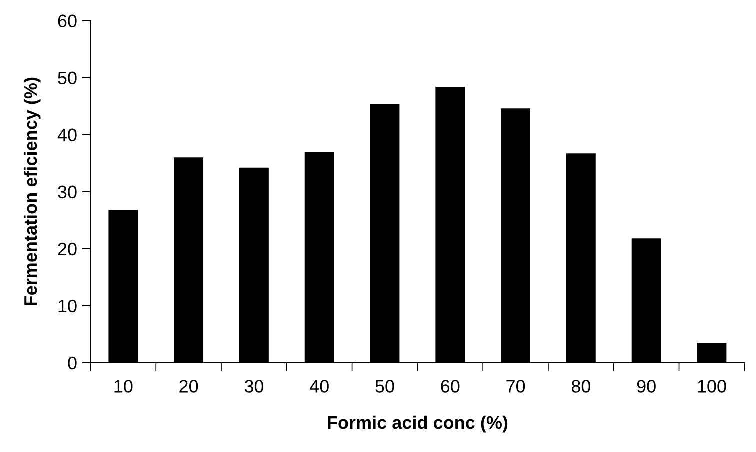 Image resolution: width=756 pixels, height=452 pixels. What do you see at coordinates (418, 424) in the screenshot?
I see `x-axis-title: Formic acid conc (%)` at bounding box center [418, 424].